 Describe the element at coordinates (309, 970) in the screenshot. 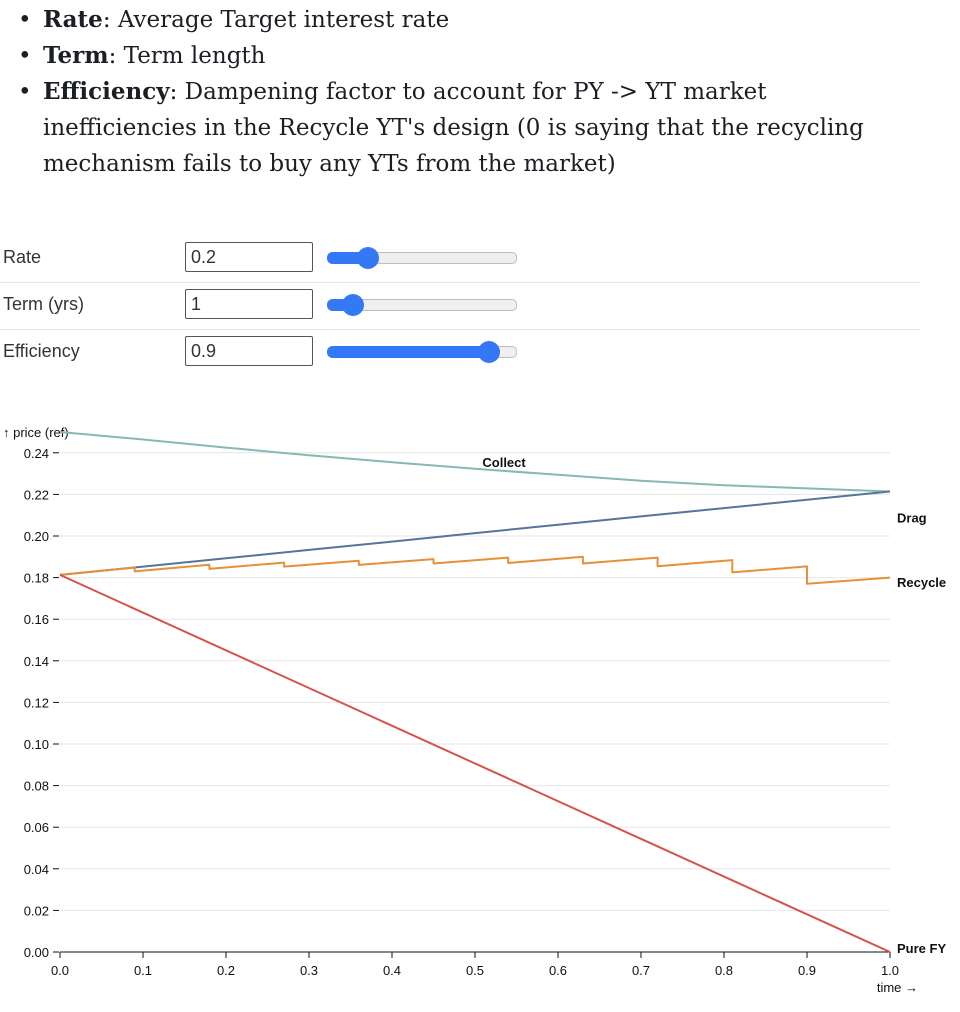

I see `x-tick-label: 0.3` at that location.